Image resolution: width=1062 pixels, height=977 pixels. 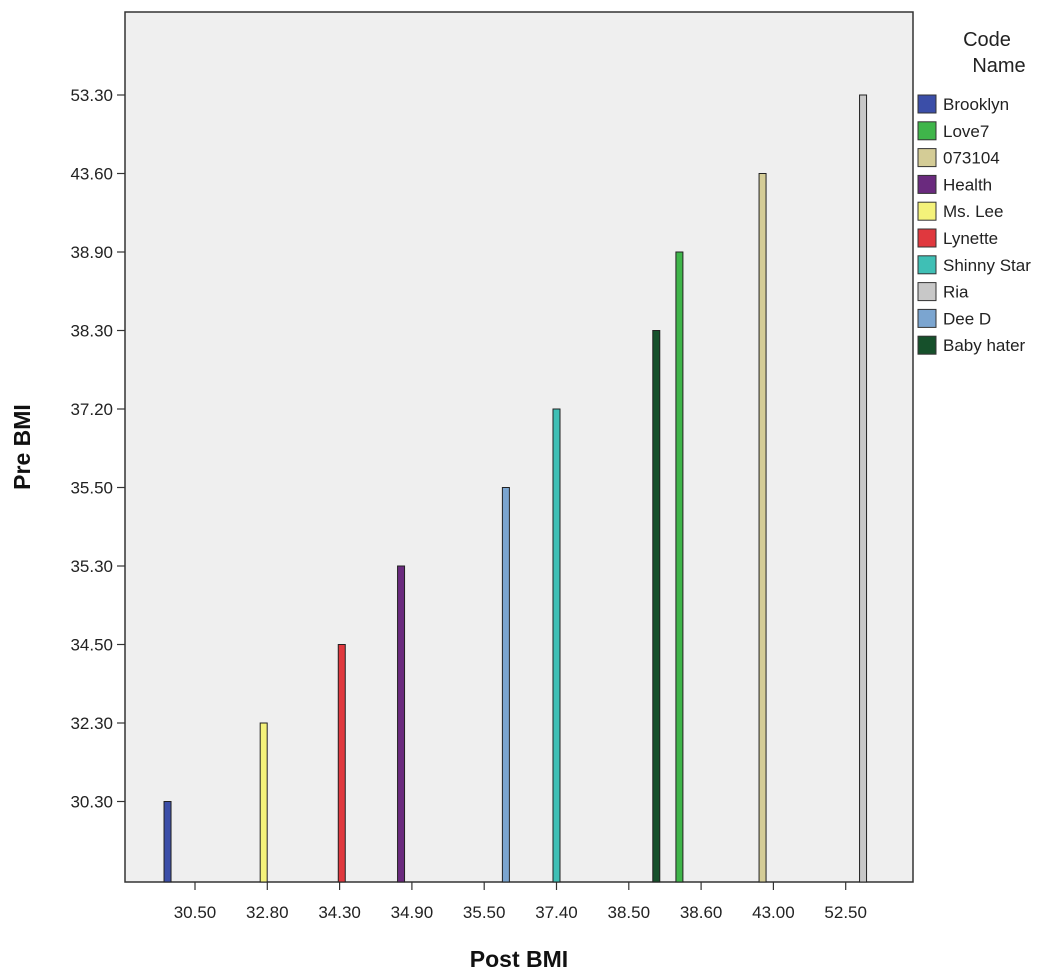 I want to click on bar-shinny-star, so click(x=556, y=645).